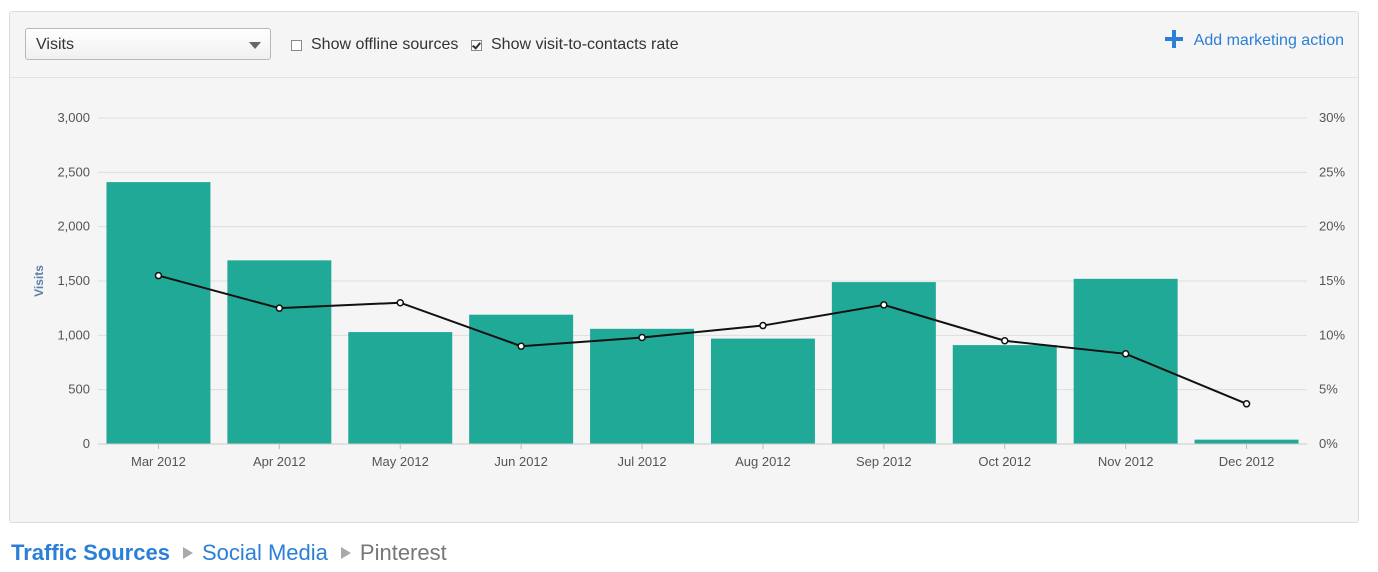  I want to click on add-marketing-action-button: Add marketing action, so click(1254, 40).